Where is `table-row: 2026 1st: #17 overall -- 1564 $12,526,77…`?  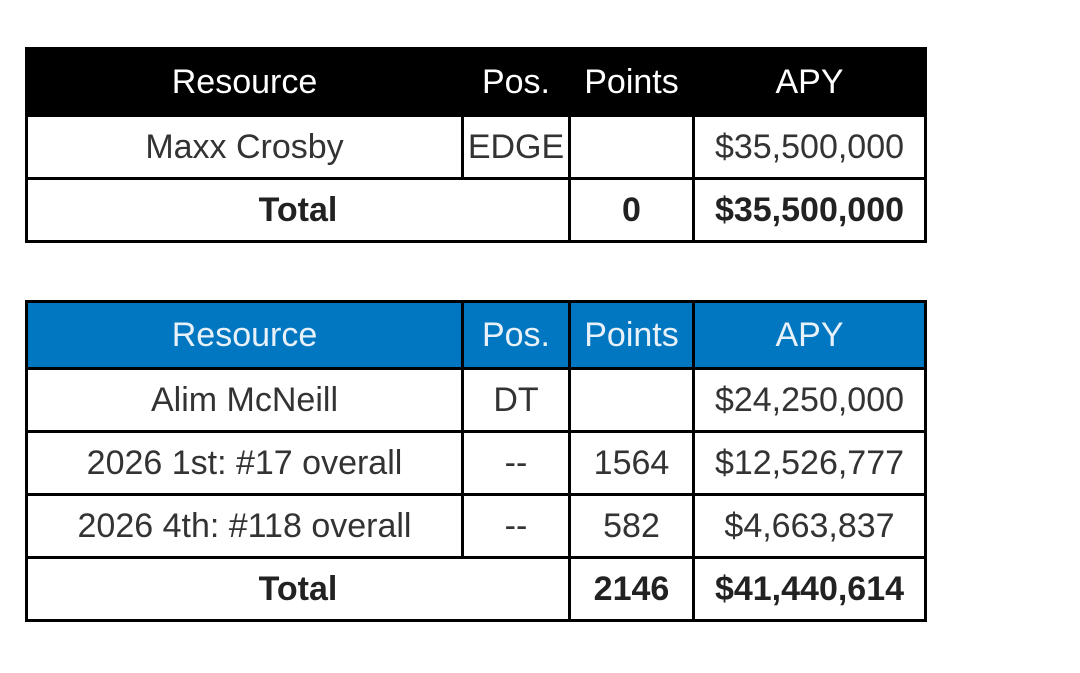
table-row: 2026 1st: #17 overall -- 1564 $12,526,77… is located at coordinates (476, 463).